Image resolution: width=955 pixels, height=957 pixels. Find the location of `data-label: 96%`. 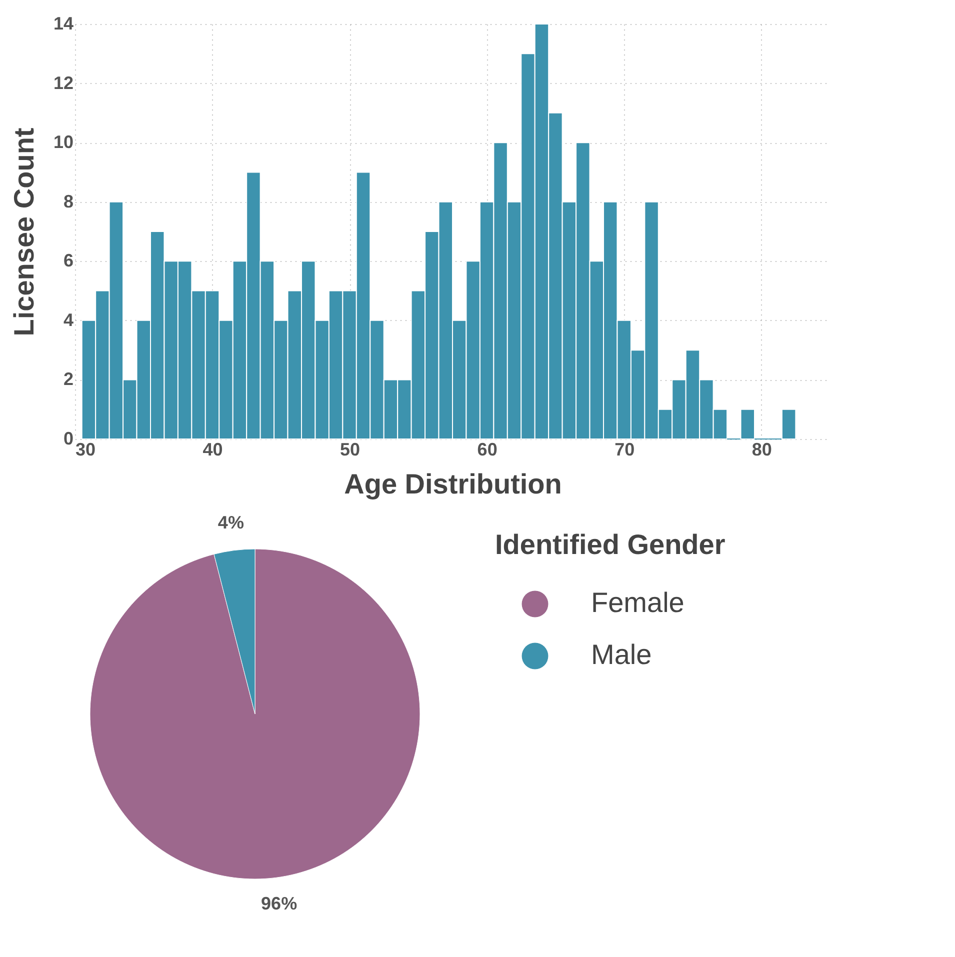

data-label: 96% is located at coordinates (279, 903).